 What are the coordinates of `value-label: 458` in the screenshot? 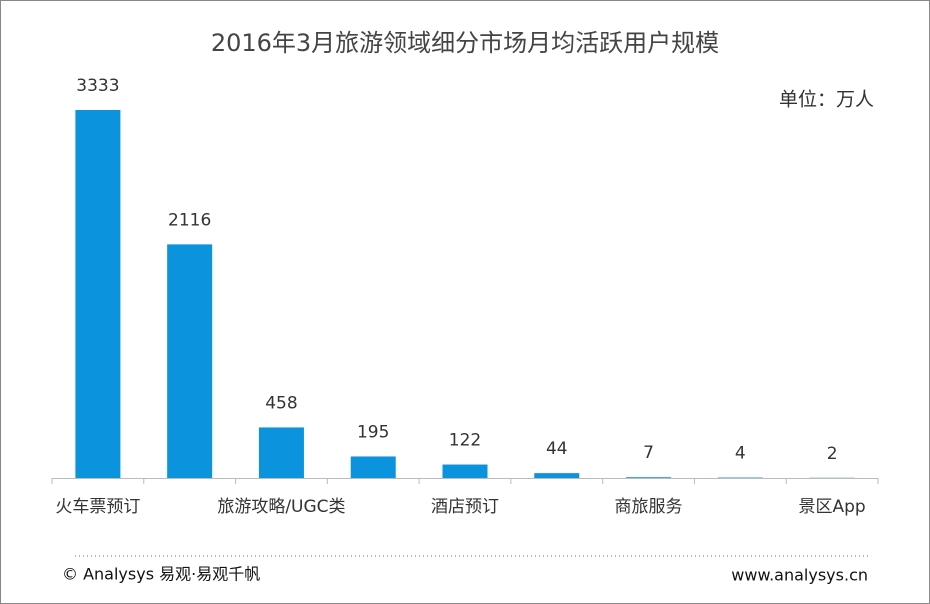 It's located at (281, 403).